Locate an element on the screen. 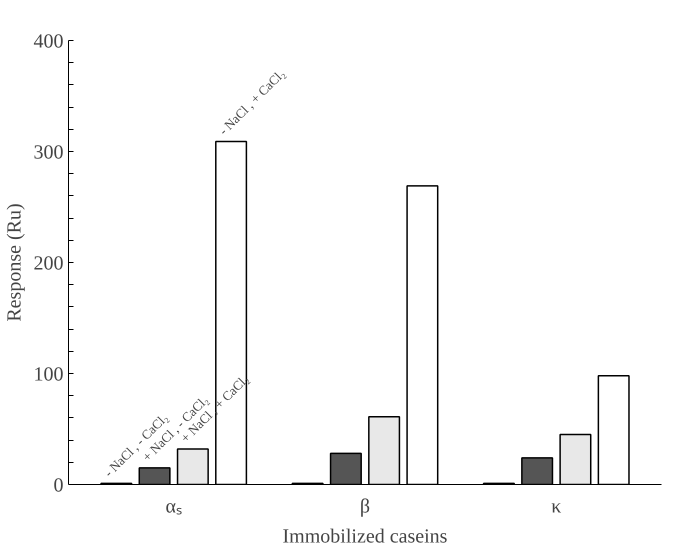 This screenshot has width=681, height=550. y-tick-label: 0 is located at coordinates (59, 485).